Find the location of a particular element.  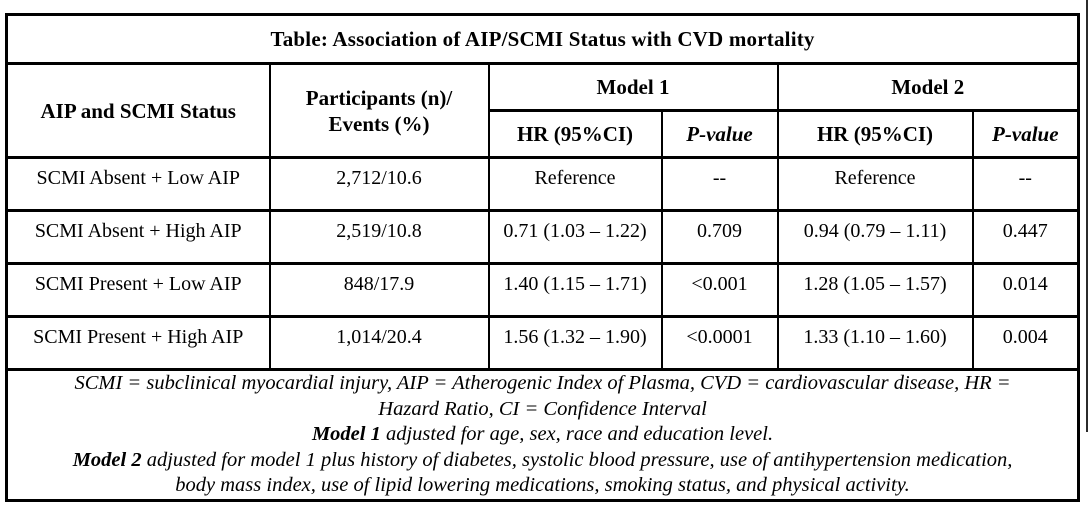

cell-status: SCMI Absent + High AIP is located at coordinates (138, 237).